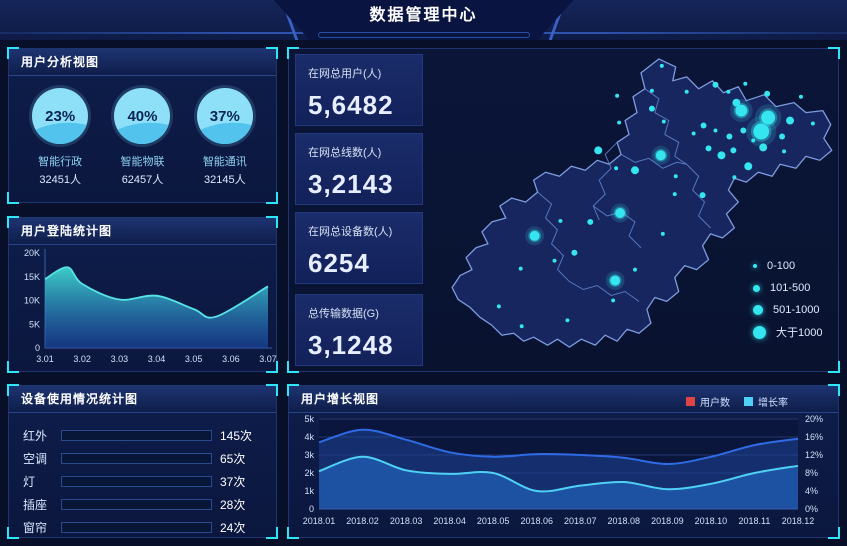 The image size is (847, 546). Describe the element at coordinates (351, 184) in the screenshot. I see `stat-value: 3,2143` at that location.